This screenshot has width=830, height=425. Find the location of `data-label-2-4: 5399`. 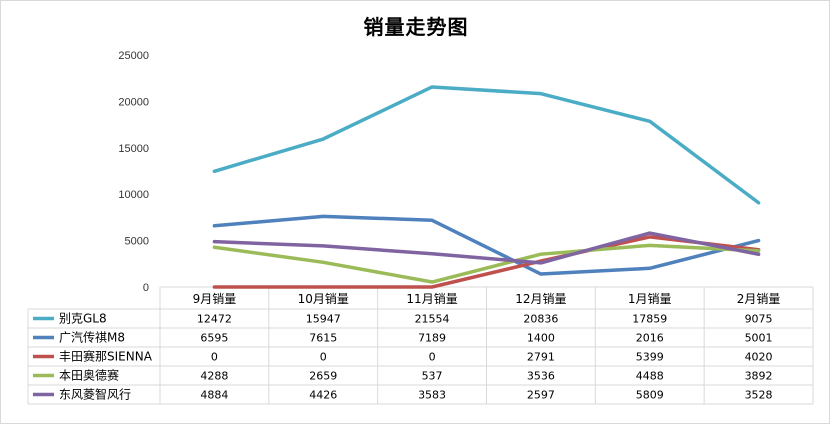

data-label-2-4: 5399 is located at coordinates (650, 357).